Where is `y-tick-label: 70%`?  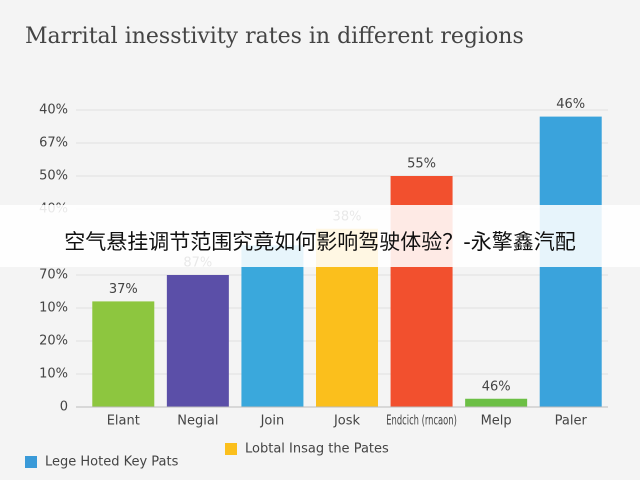 y-tick-label: 70% is located at coordinates (53, 275).